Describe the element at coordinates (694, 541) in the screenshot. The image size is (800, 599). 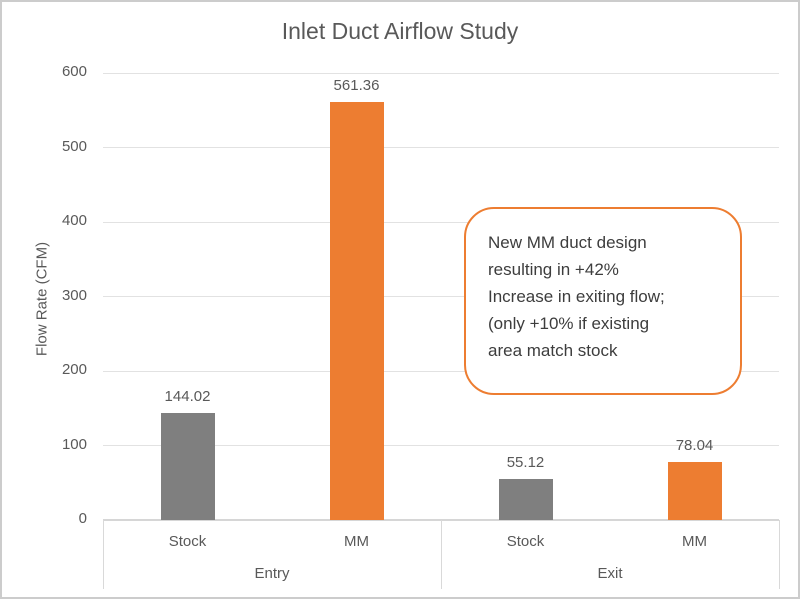
I see `category-label-exit-mm: MM` at that location.